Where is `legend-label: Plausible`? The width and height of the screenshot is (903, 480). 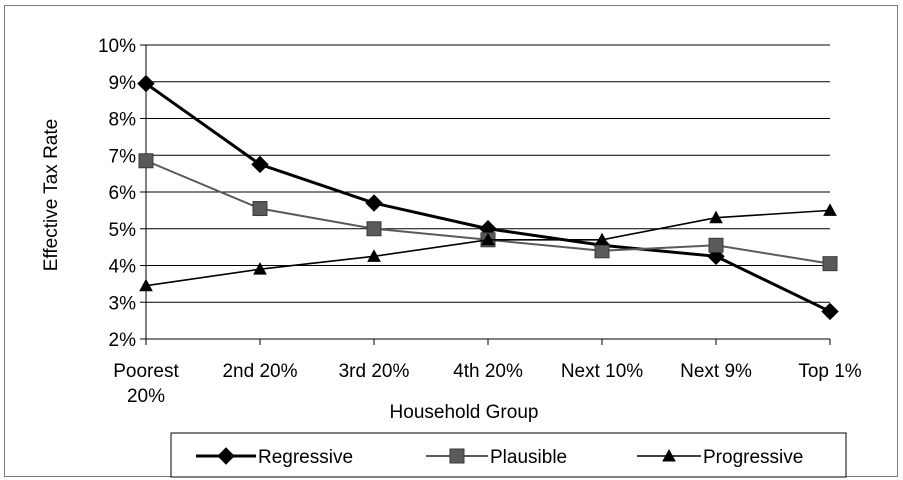
legend-label: Plausible is located at coordinates (528, 457).